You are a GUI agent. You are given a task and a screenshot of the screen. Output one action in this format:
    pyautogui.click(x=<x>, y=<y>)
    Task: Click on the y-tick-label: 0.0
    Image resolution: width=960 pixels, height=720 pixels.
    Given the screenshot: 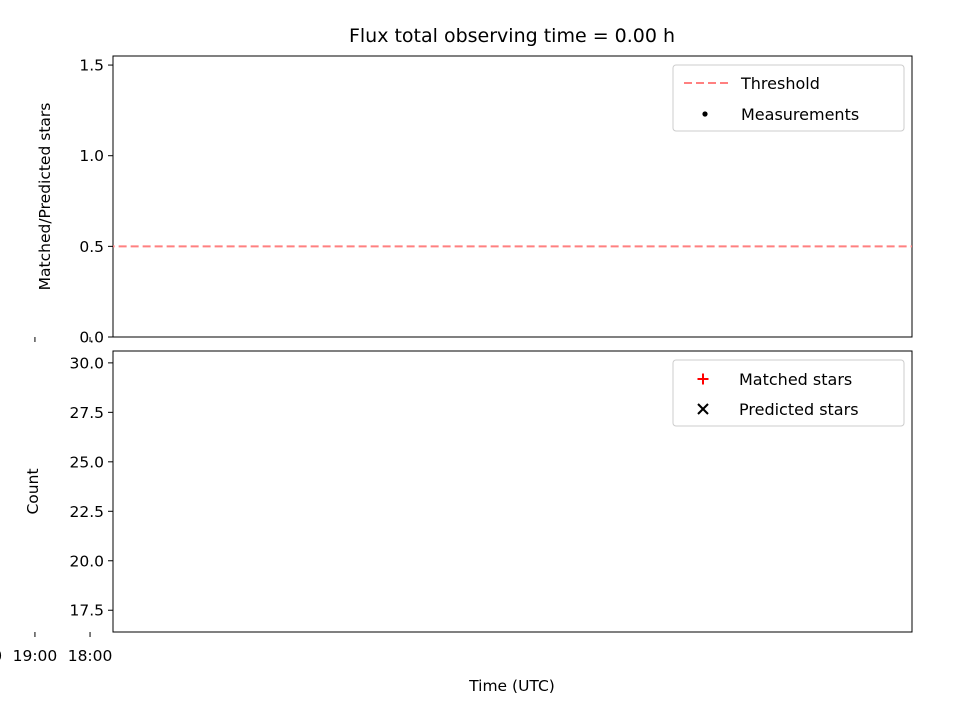 What is the action you would take?
    pyautogui.click(x=91, y=338)
    